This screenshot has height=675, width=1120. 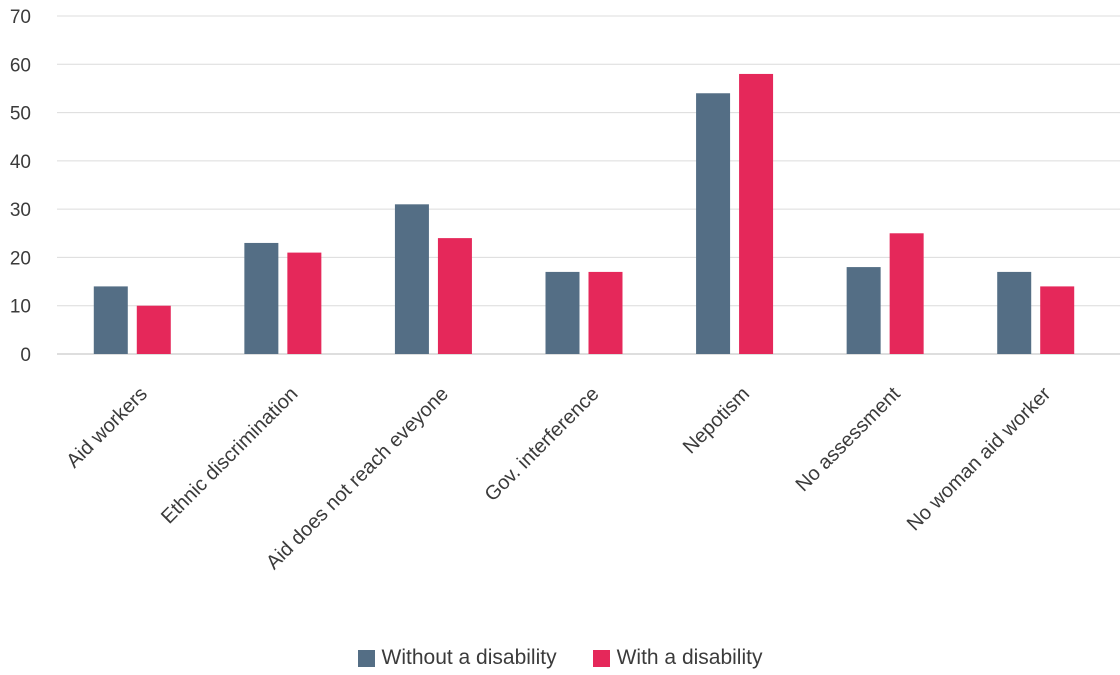 I want to click on x-category-label: No woman aid worker, so click(x=979, y=459).